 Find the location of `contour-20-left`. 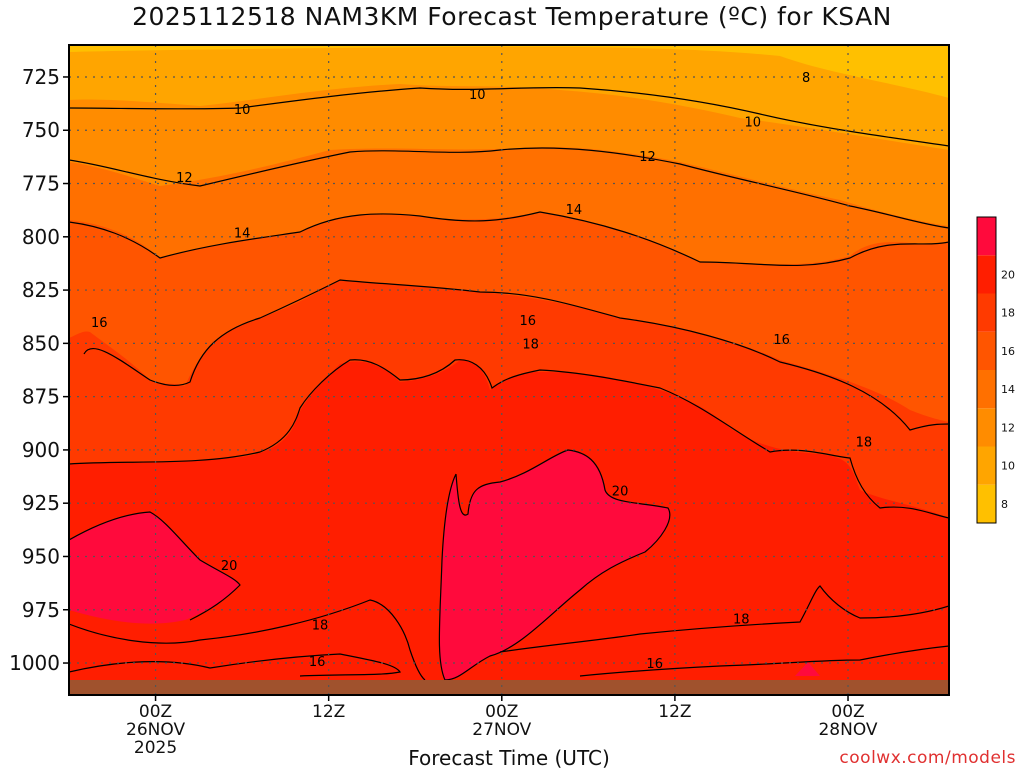

contour-20-left is located at coordinates (155, 566).